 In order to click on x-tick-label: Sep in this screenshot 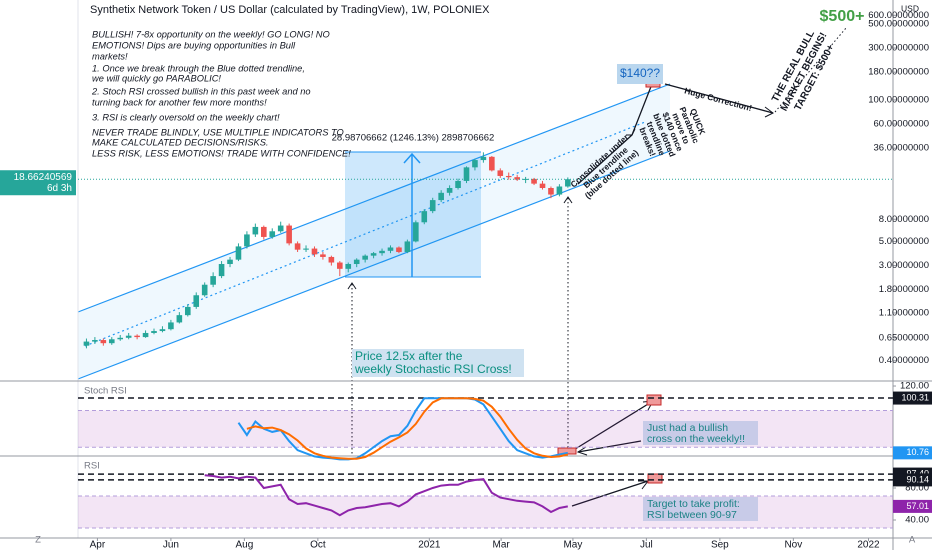, I will do `click(720, 545)`.